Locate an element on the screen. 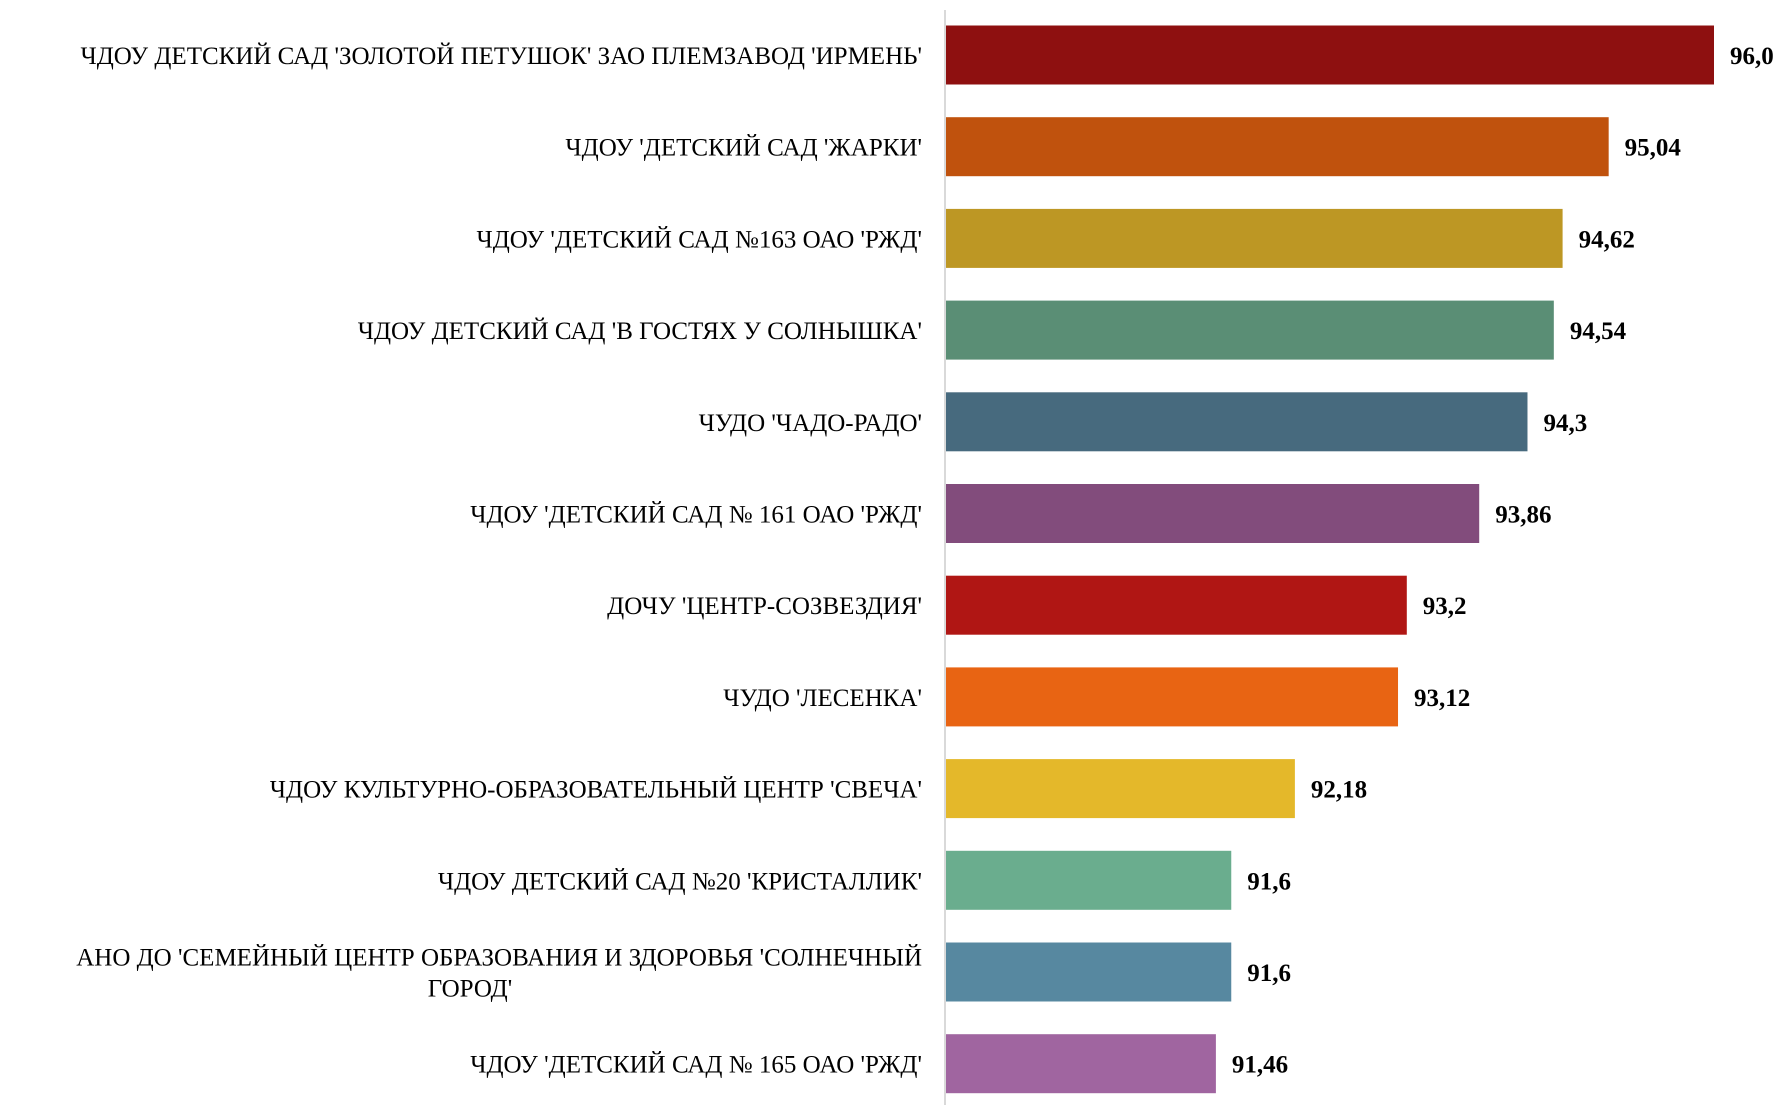 The height and width of the screenshot is (1105, 1781). value-label-7: 93,2 is located at coordinates (1445, 606).